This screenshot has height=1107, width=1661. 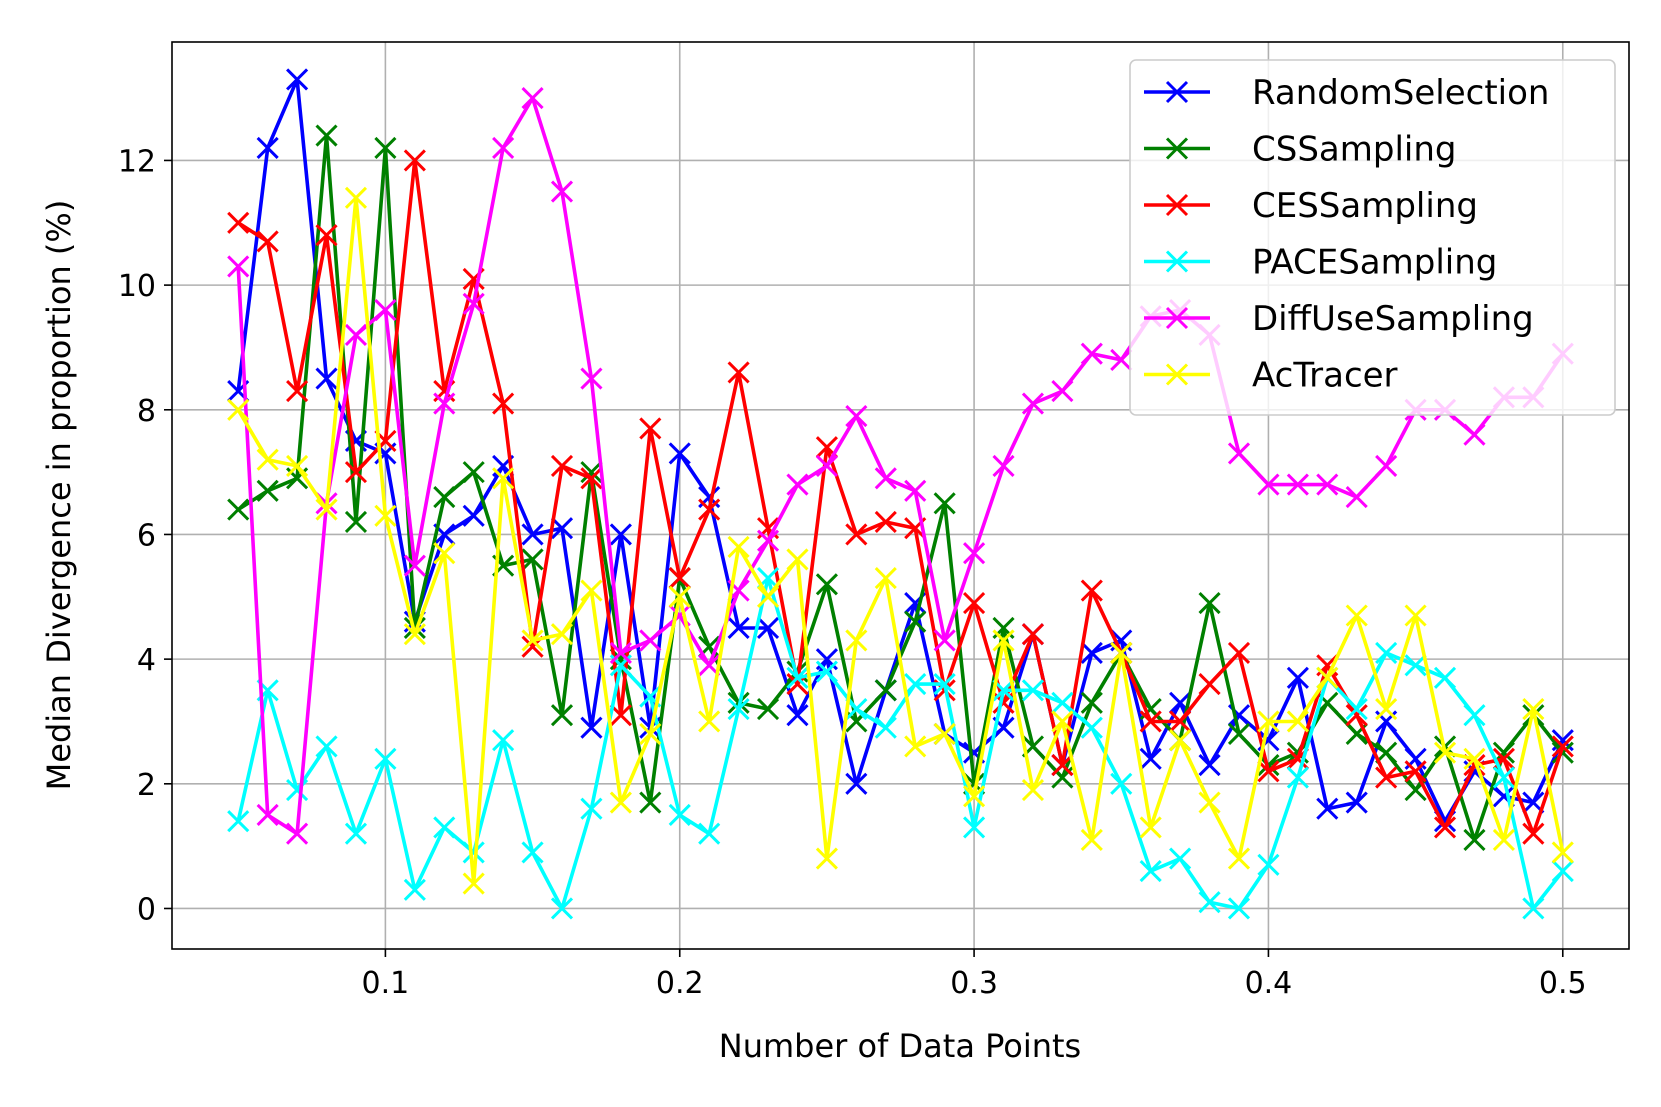 What do you see at coordinates (146, 909) in the screenshot?
I see `y-tick-label: 0` at bounding box center [146, 909].